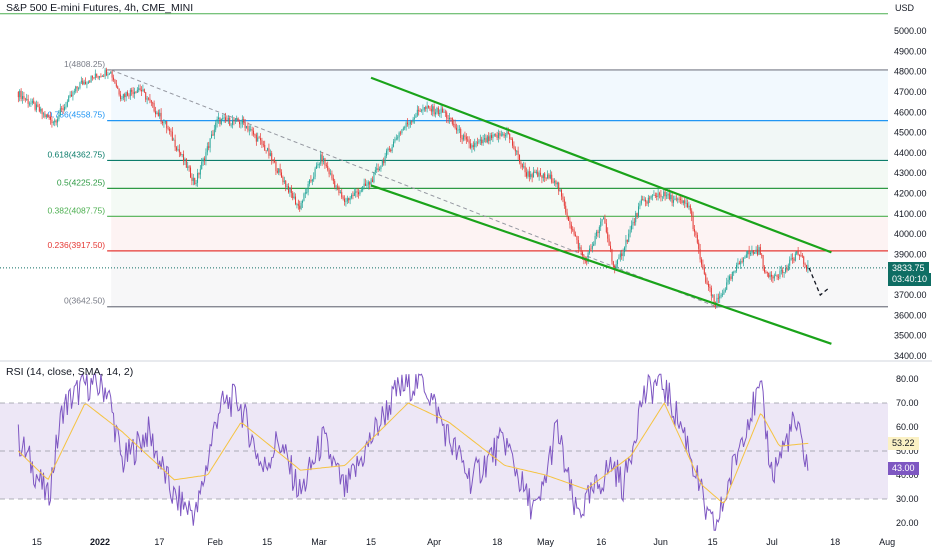  I want to click on time-tick-label: 17, so click(159, 542).